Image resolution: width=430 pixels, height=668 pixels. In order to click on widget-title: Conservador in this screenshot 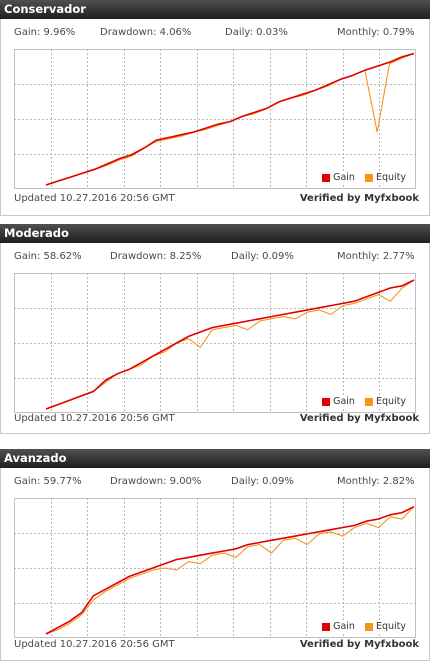, I will do `click(215, 9)`.